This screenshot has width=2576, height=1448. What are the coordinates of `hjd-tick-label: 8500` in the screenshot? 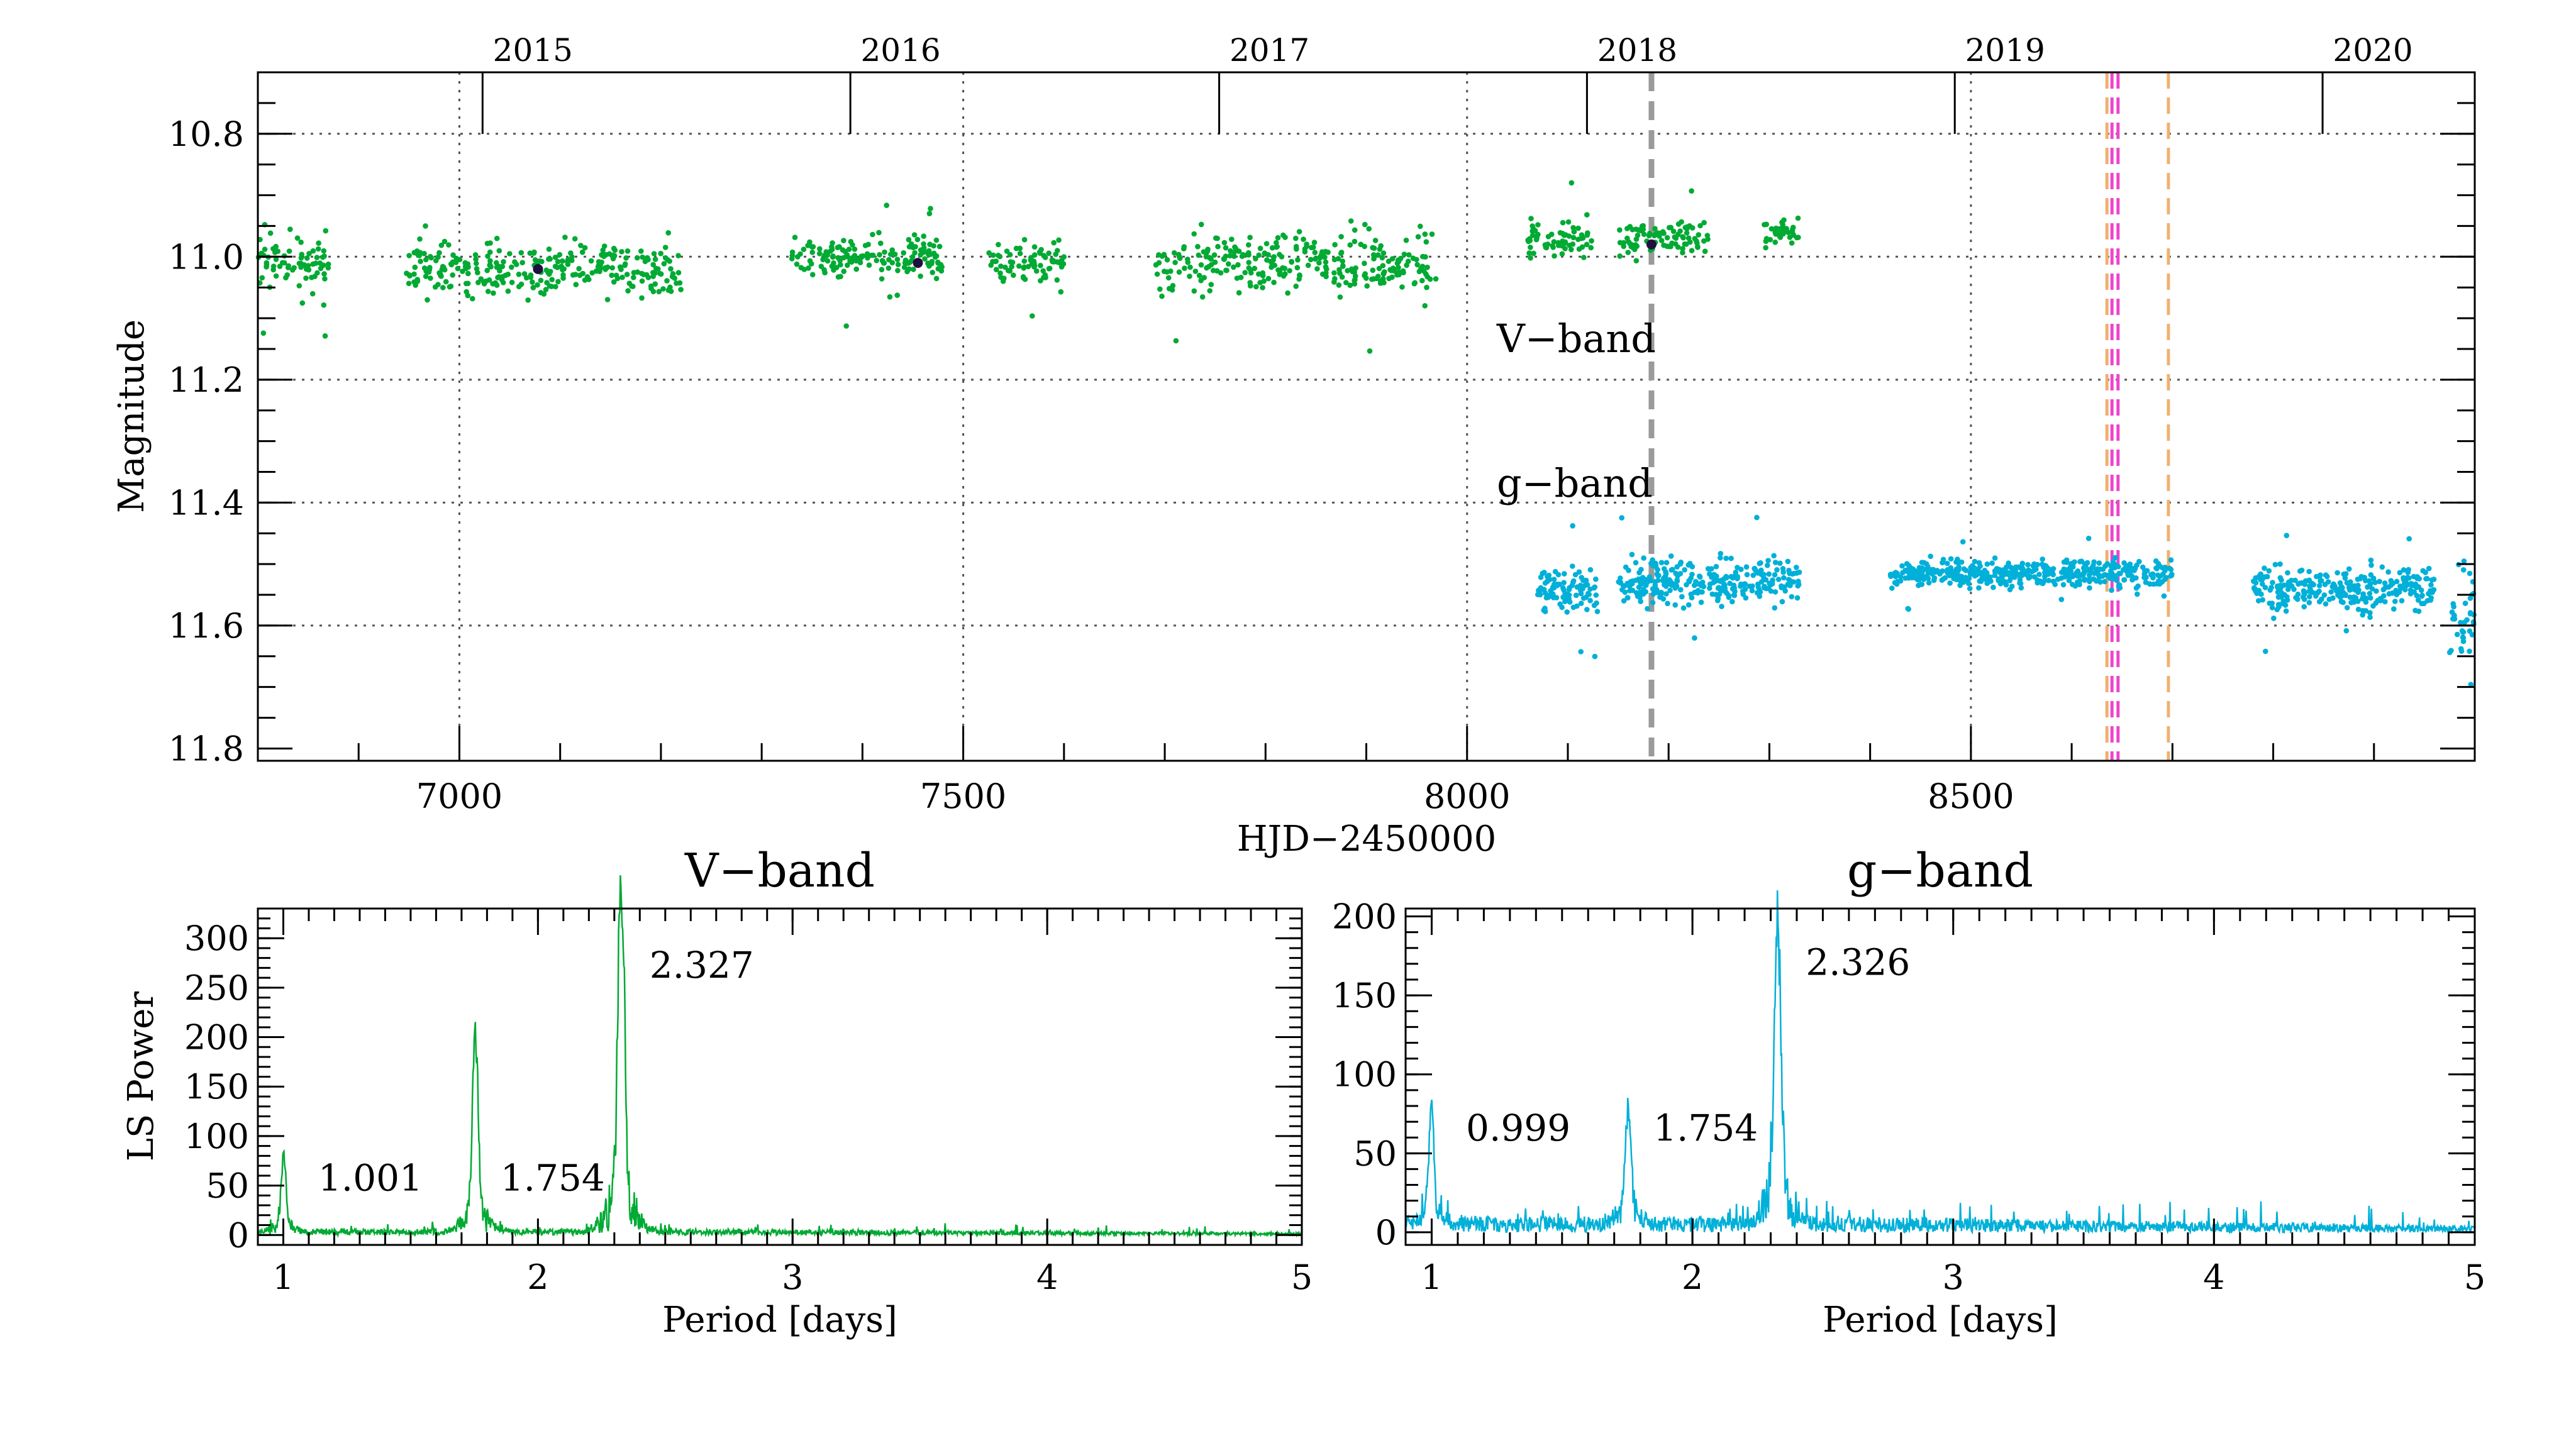 It's located at (1971, 796).